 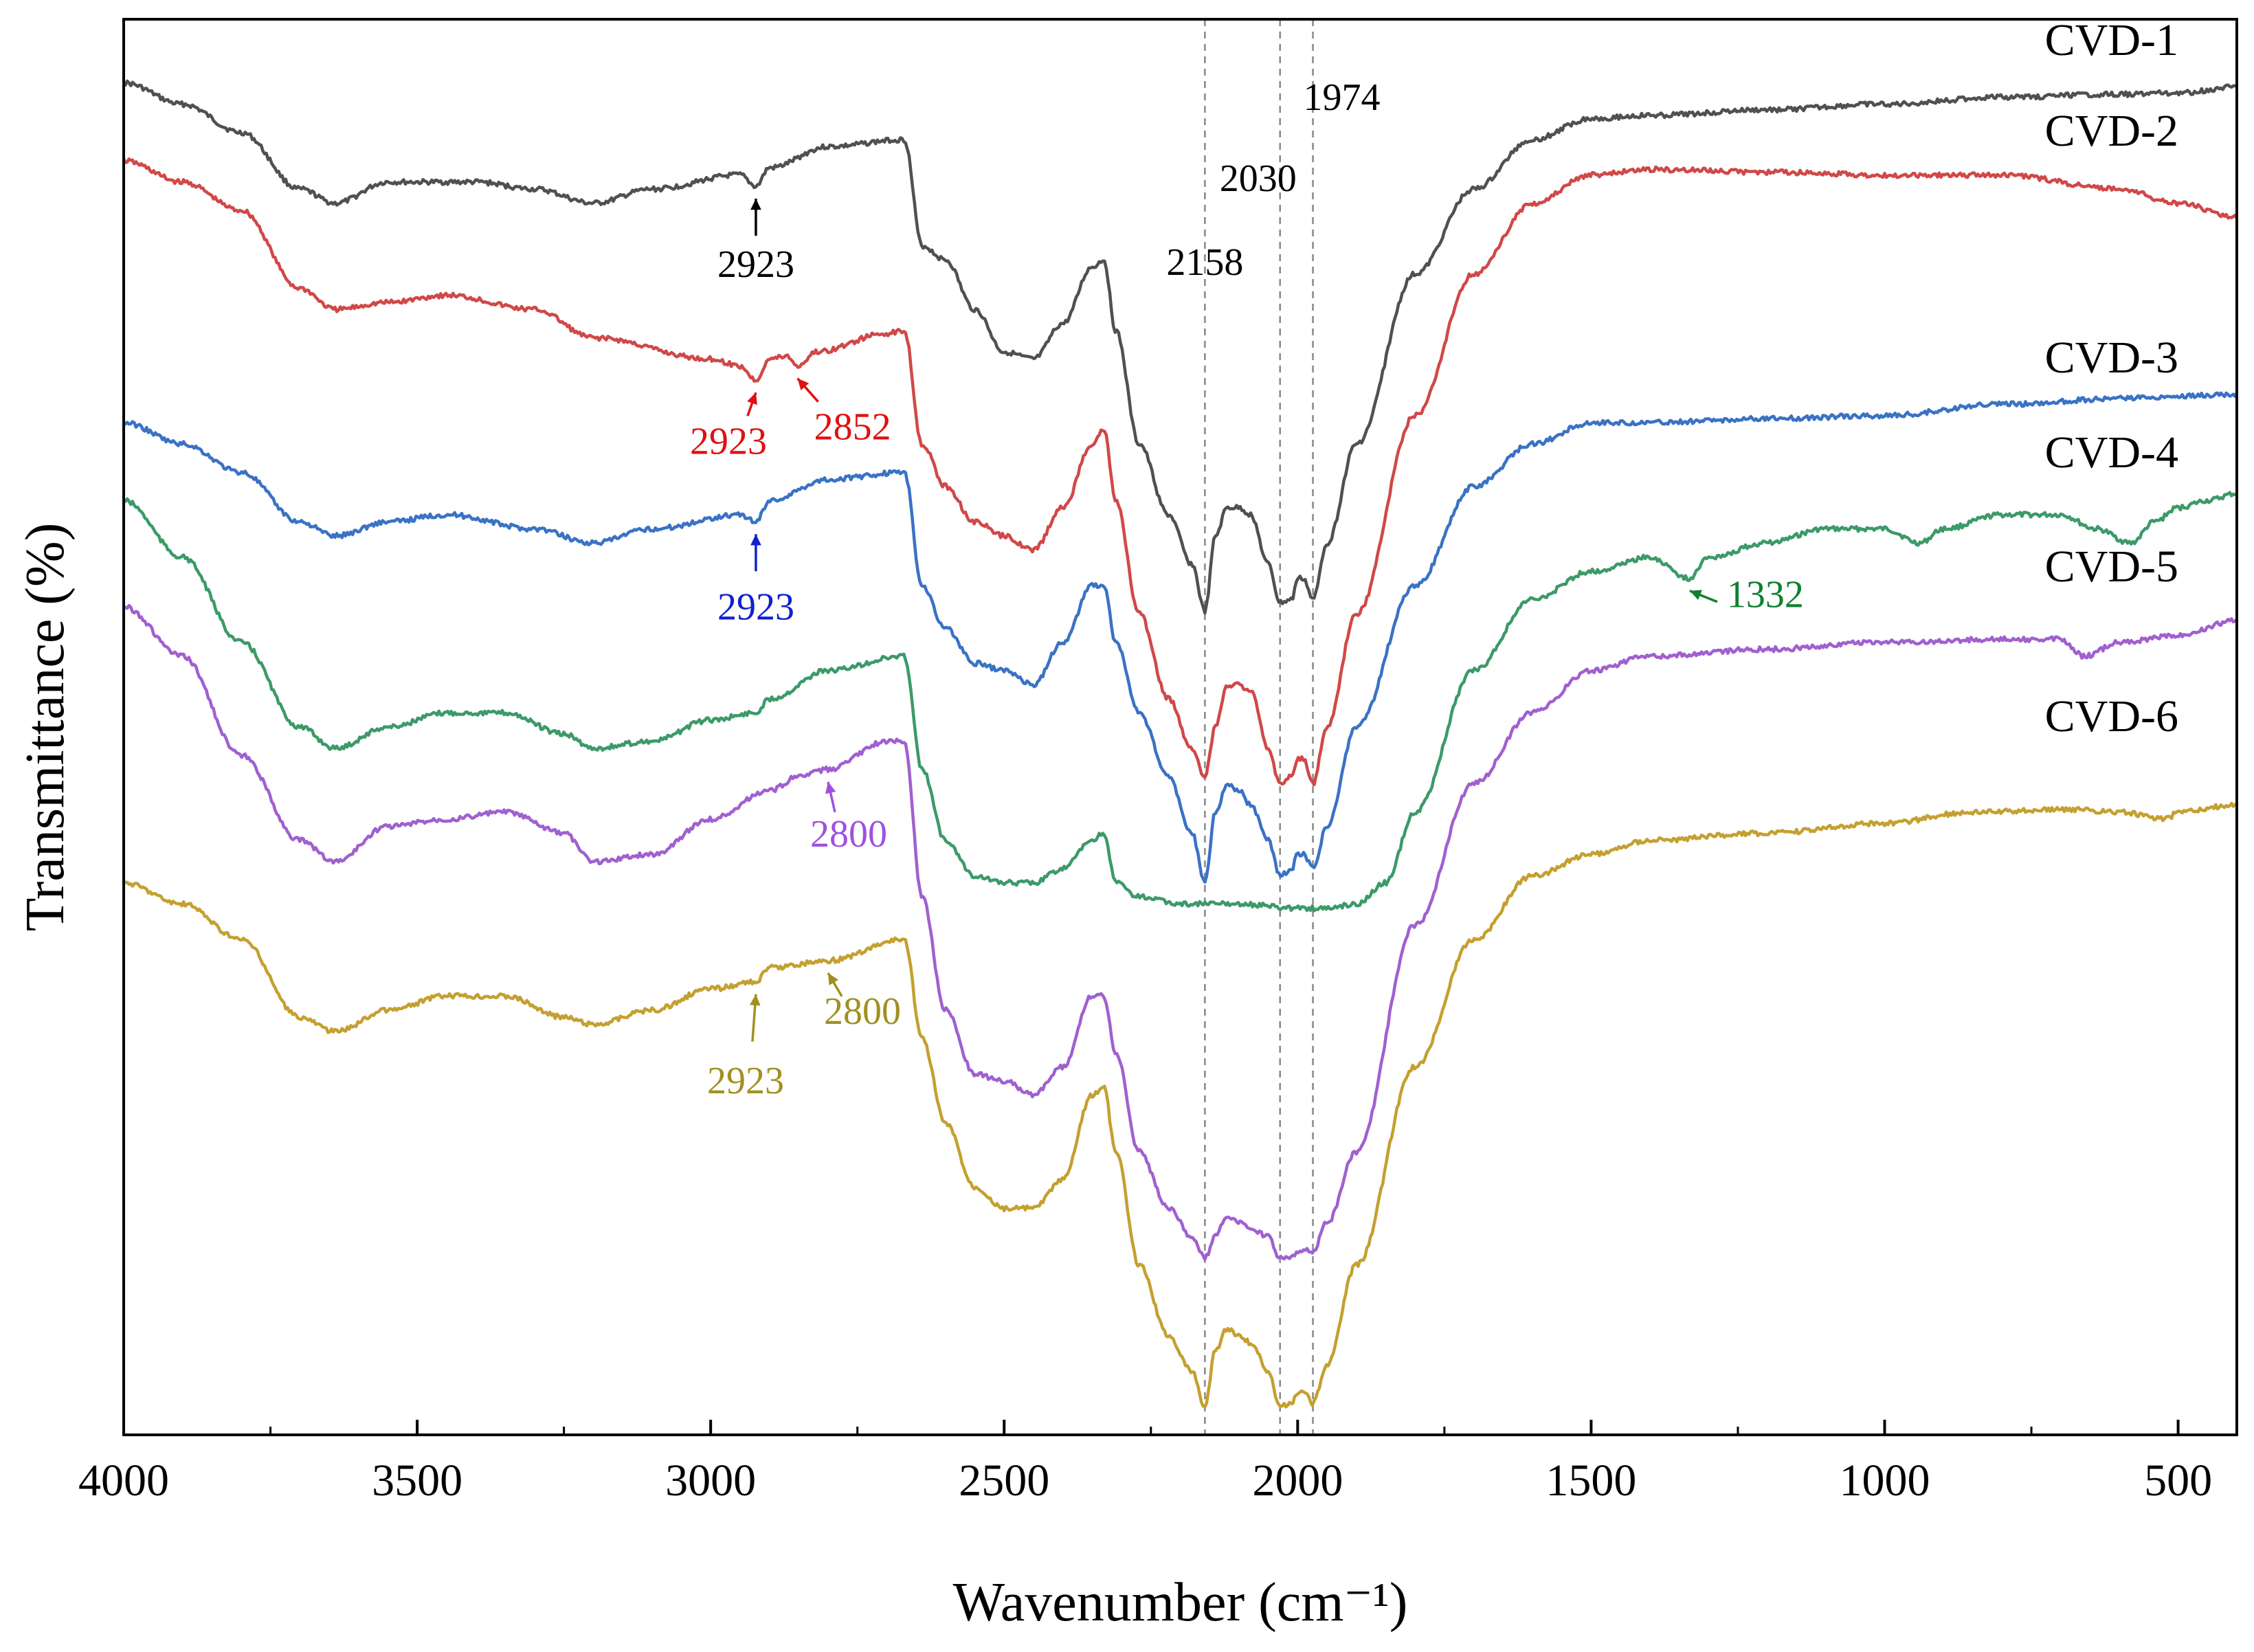 I want to click on x-tick-label: 2500, so click(x=1004, y=1480).